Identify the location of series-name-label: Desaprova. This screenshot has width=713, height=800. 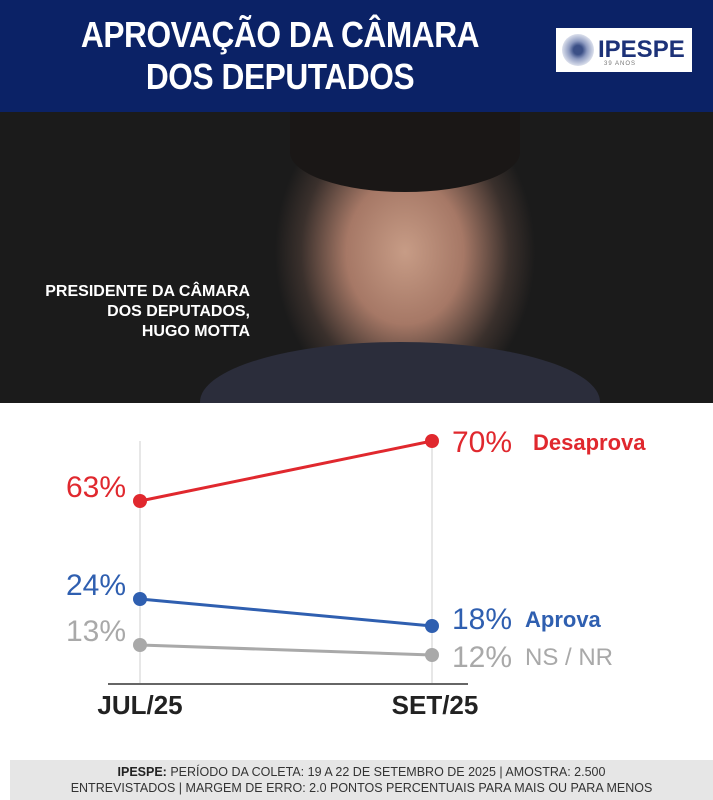
(589, 442).